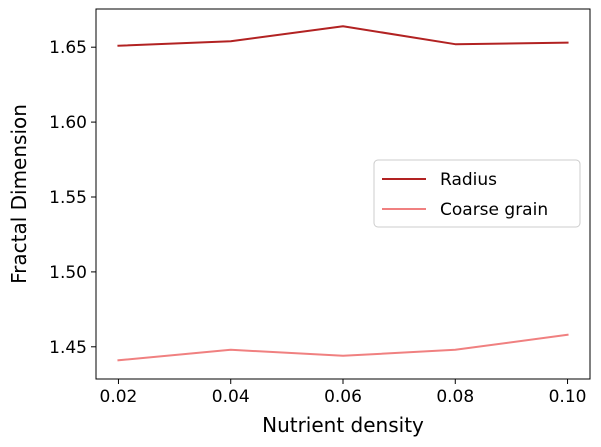 The image size is (601, 447). What do you see at coordinates (68, 273) in the screenshot?
I see `y-tick-label: 1.50` at bounding box center [68, 273].